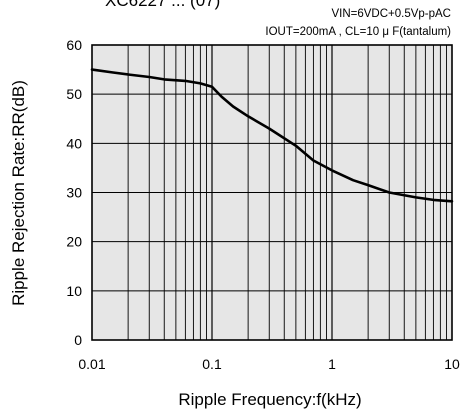 This screenshot has height=417, width=463. Describe the element at coordinates (358, 32) in the screenshot. I see `condition-line-2: IOUT=200mA , CL=10 μ F(tantalum)` at that location.